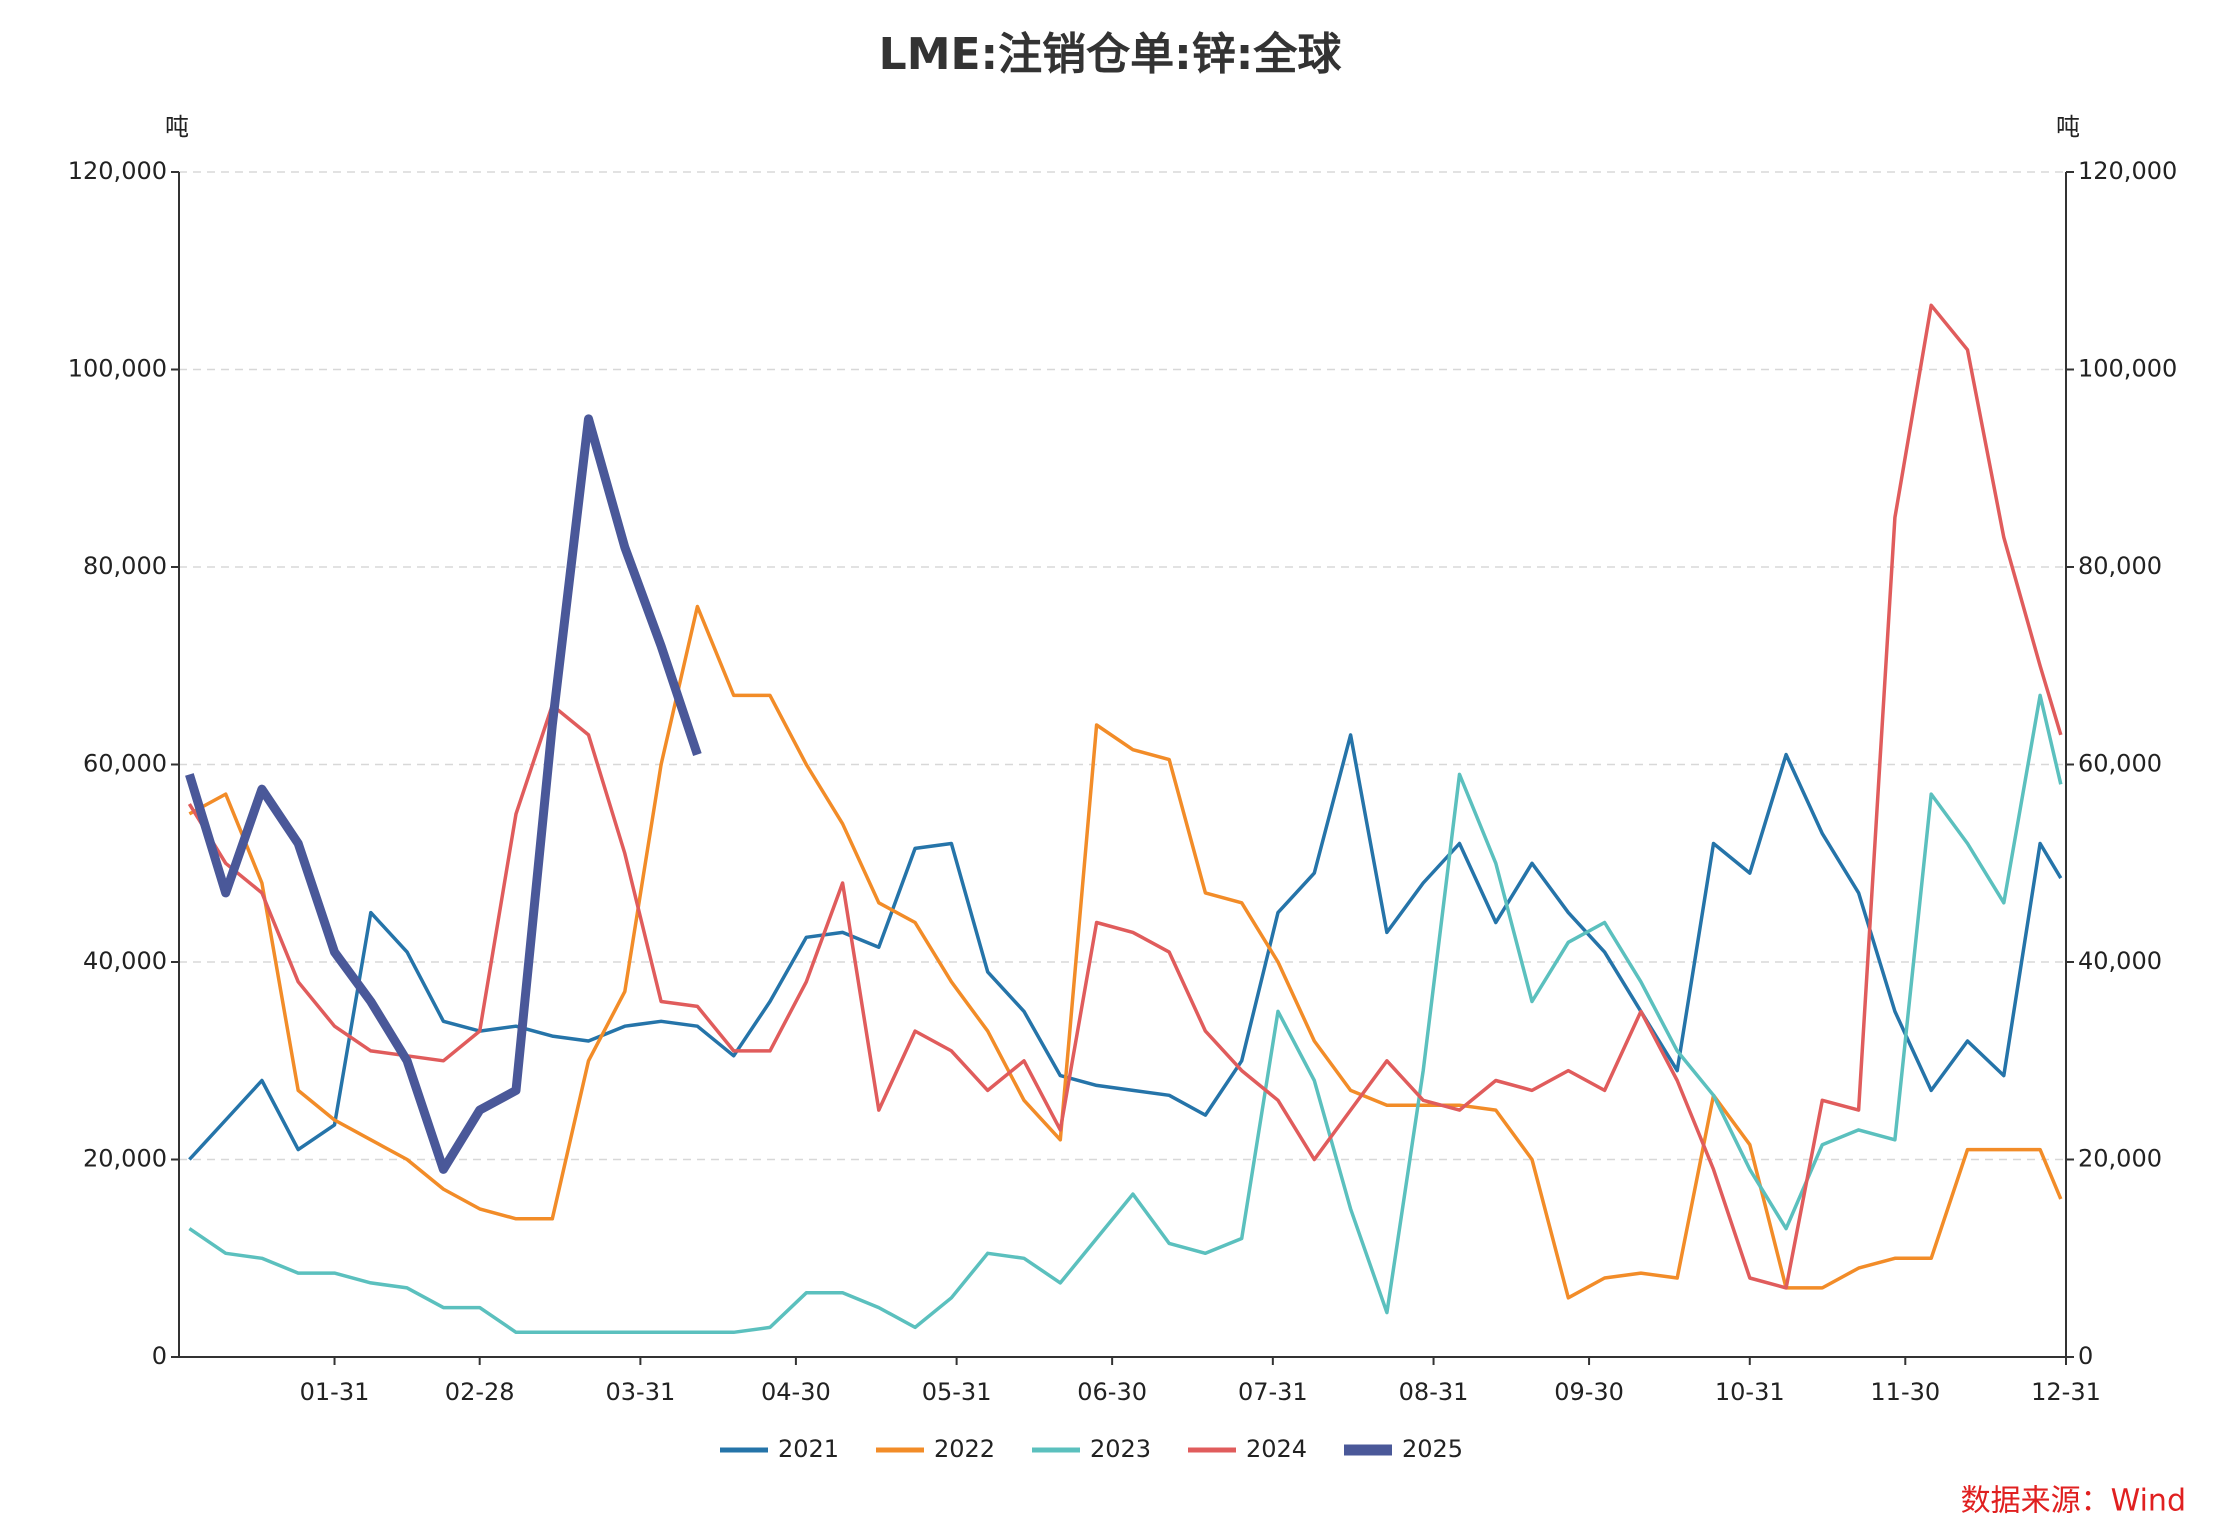  I want to click on y2-tick-label: 20,000, so click(2120, 1159).